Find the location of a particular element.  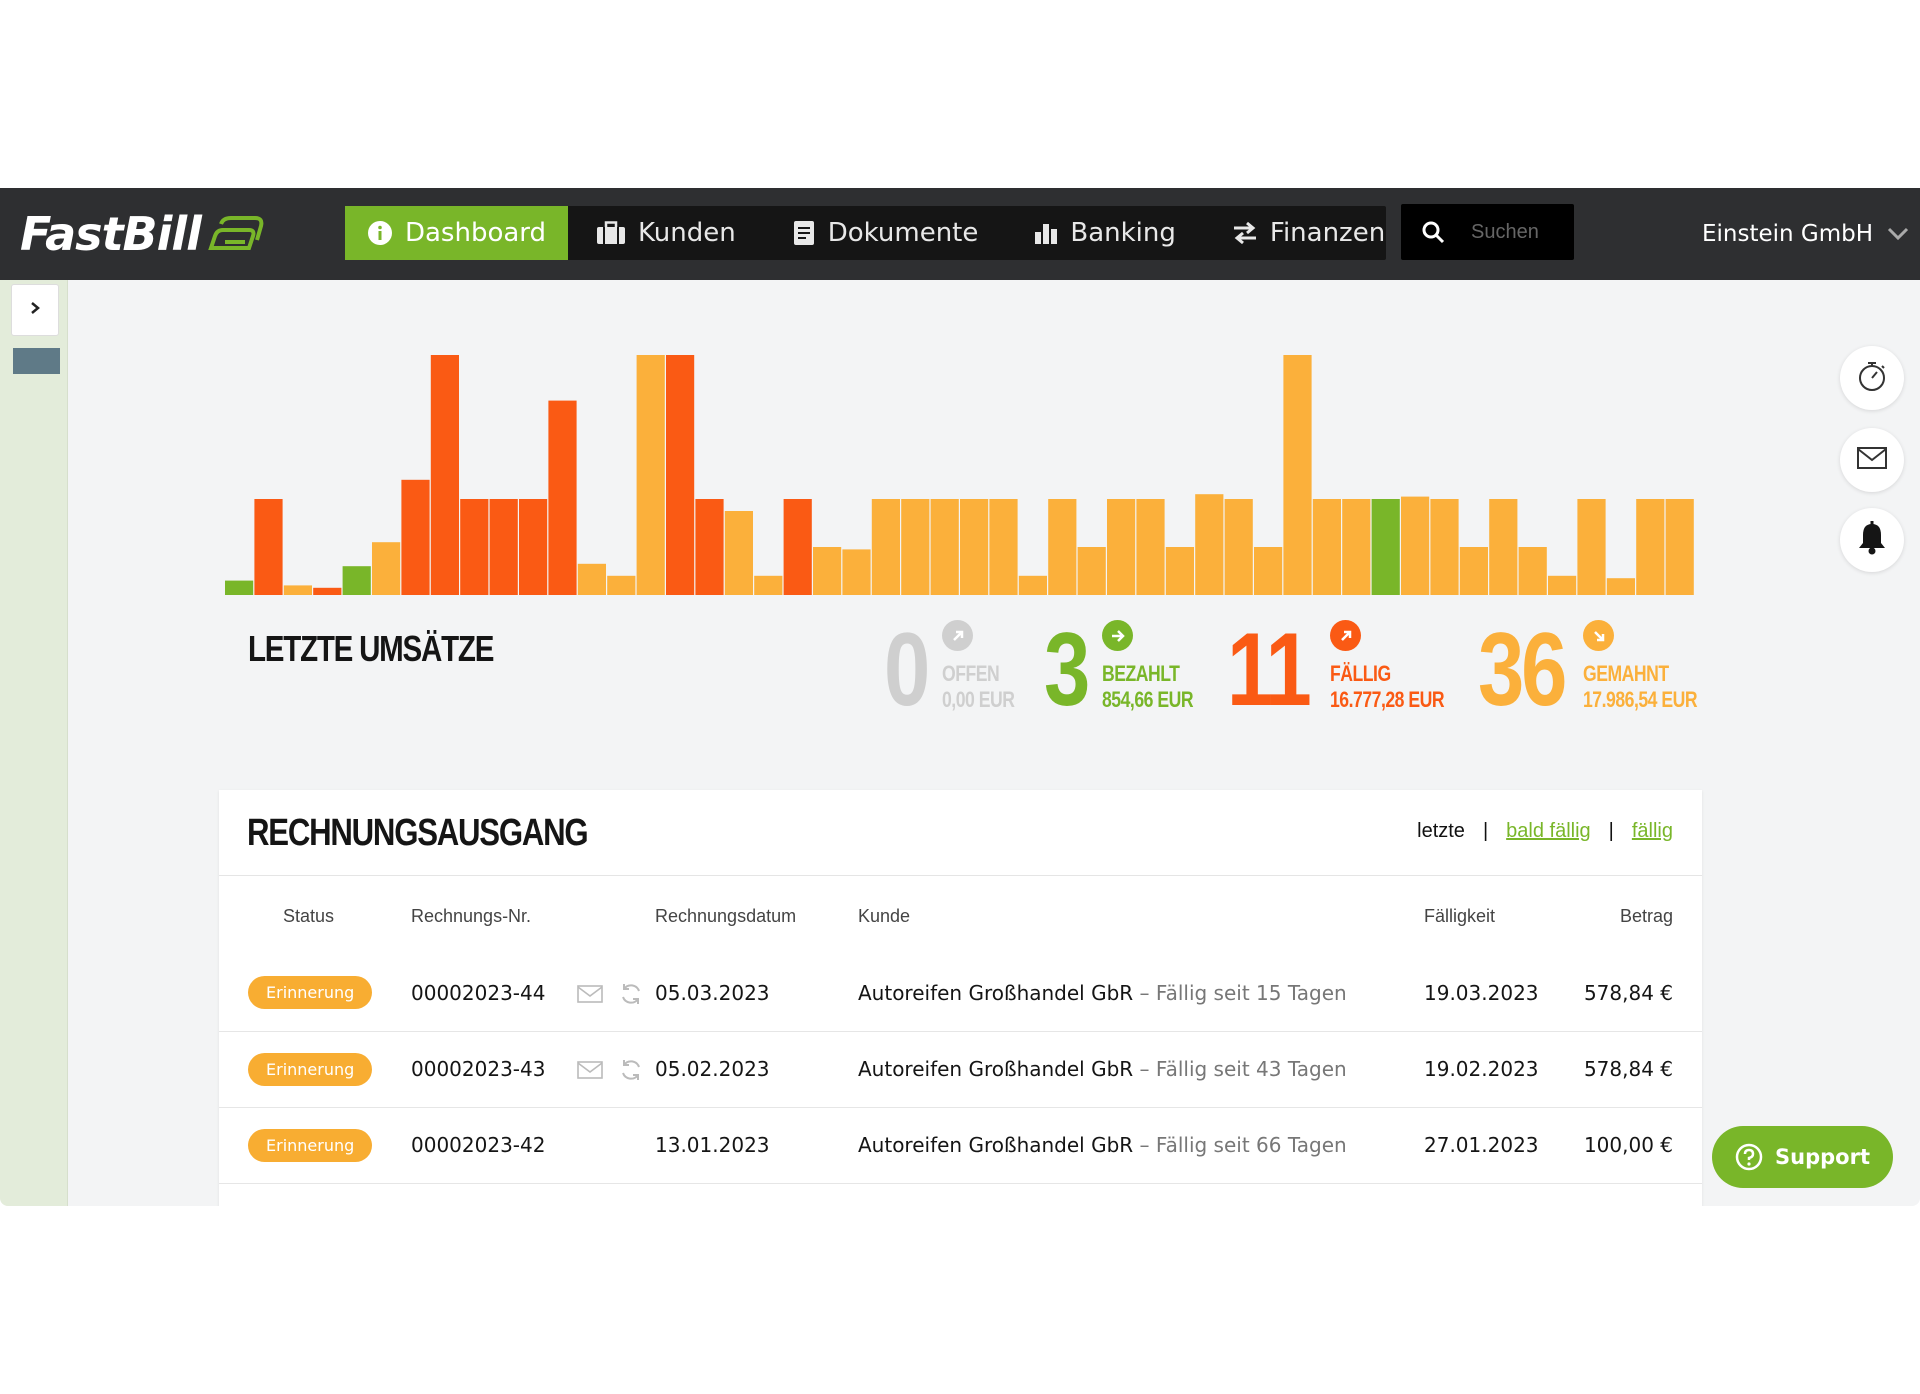

col-amount: Betrag is located at coordinates (1646, 915).